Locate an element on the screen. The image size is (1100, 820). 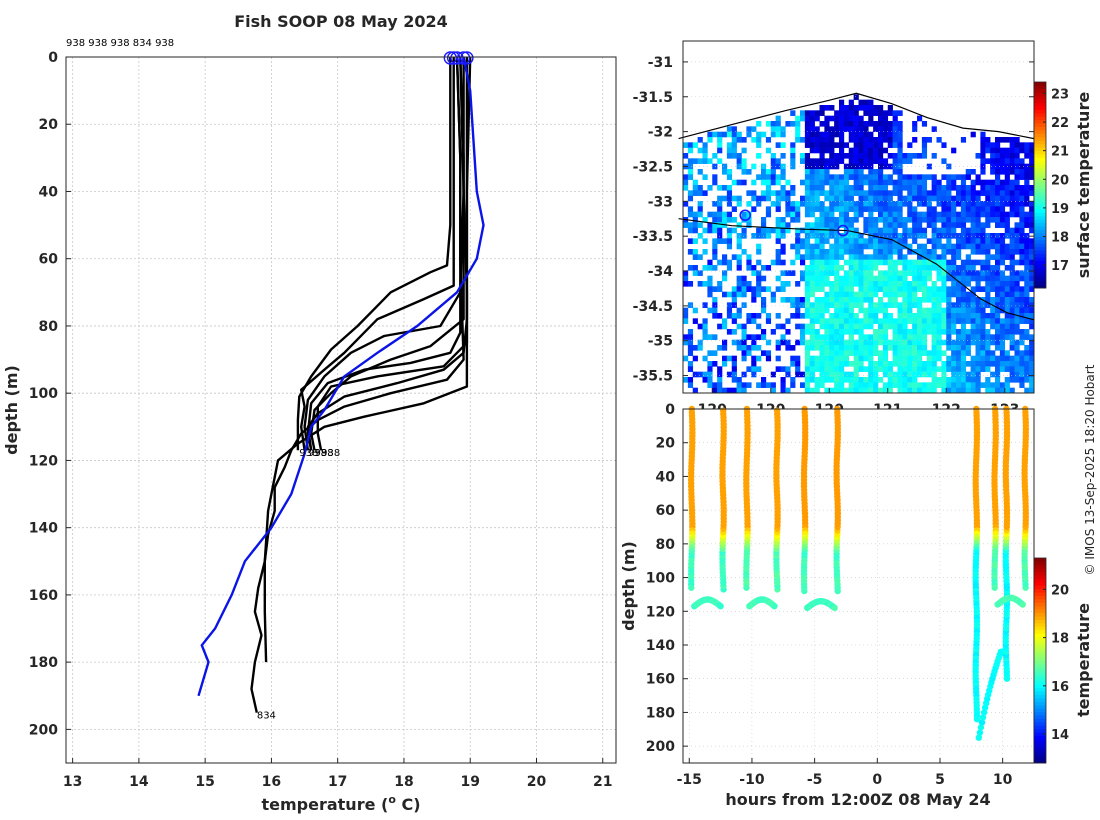
sst-heatmap is located at coordinates (859, 244).